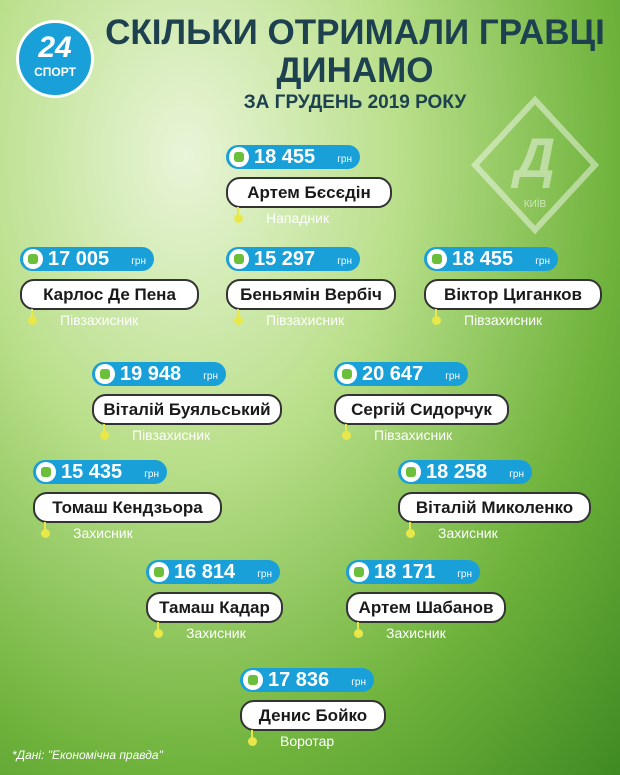  Describe the element at coordinates (205, 572) in the screenshot. I see `salary: 16 814` at that location.